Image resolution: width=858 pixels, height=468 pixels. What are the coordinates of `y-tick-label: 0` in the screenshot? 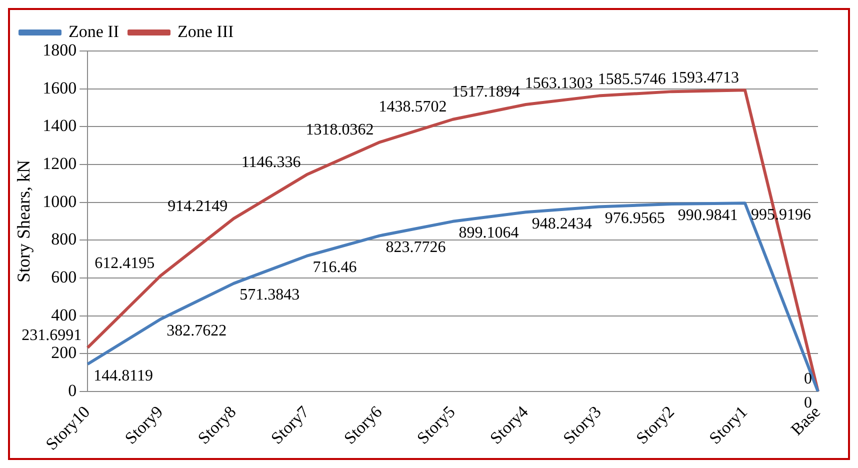 It's located at (72, 390).